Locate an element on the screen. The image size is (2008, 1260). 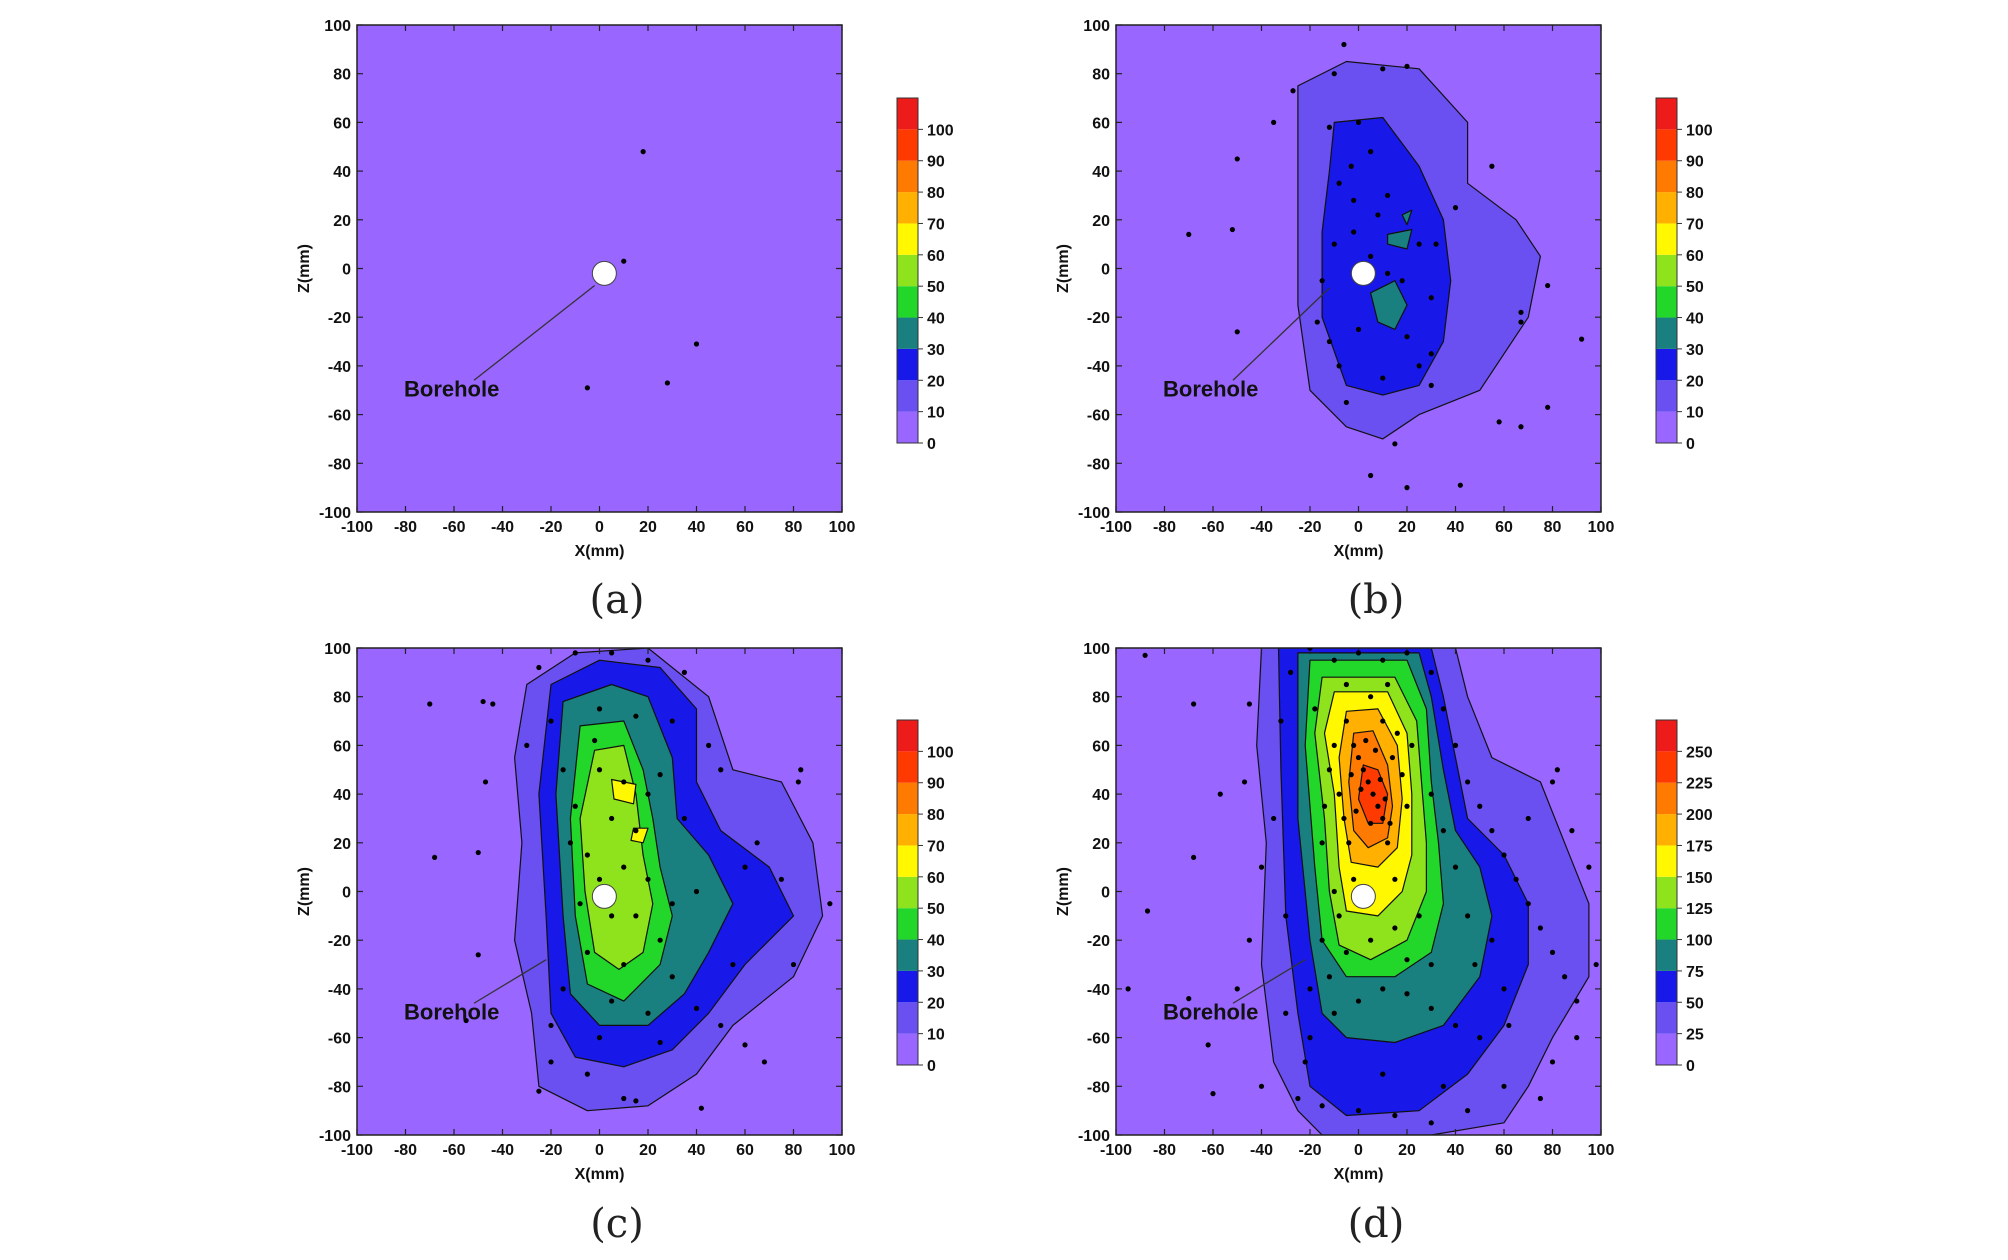
y-tick-label: -80 is located at coordinates (339, 1087).